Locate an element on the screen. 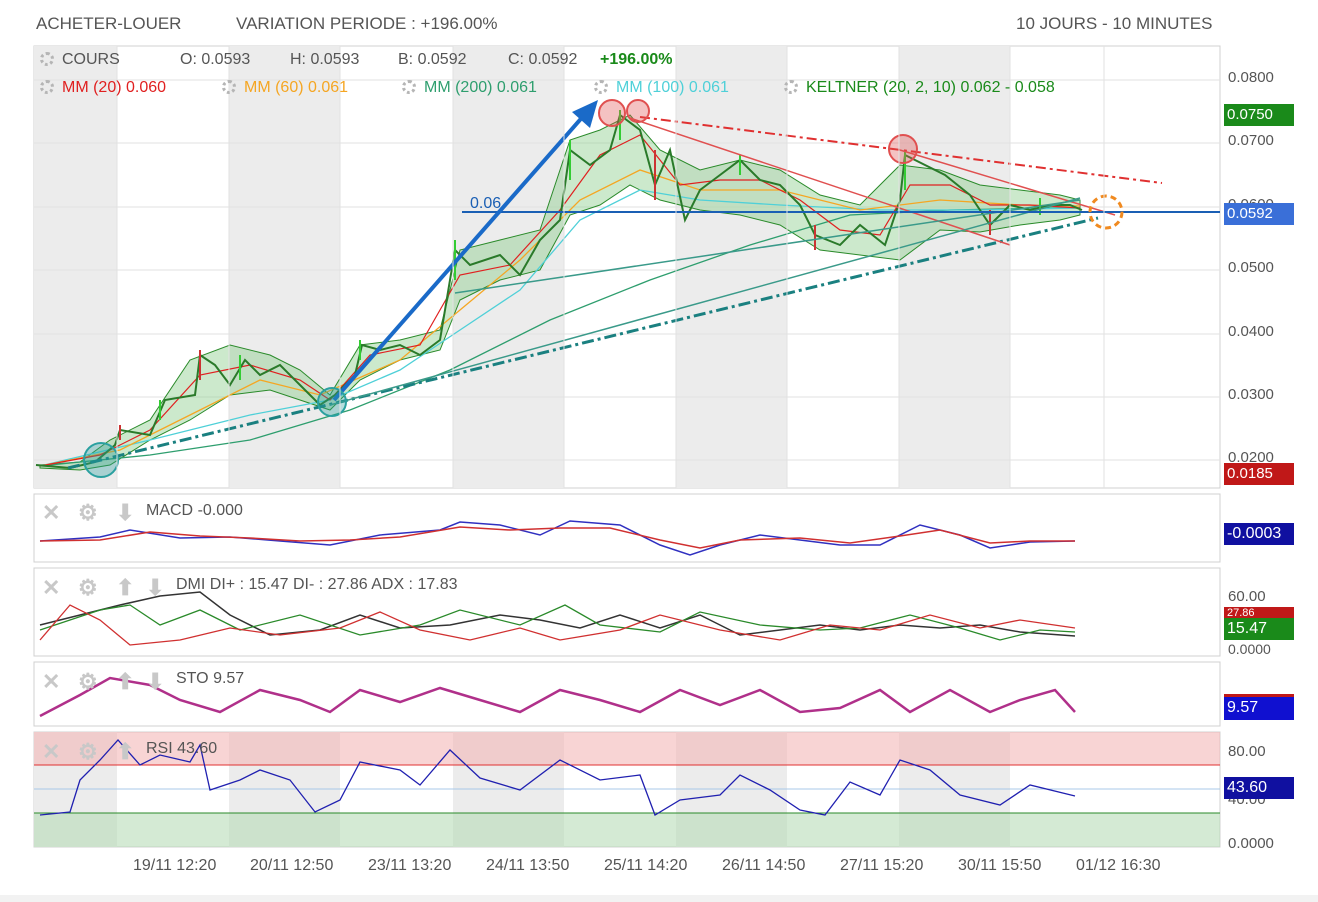  macd-label: MACD -0.000 is located at coordinates (194, 510).